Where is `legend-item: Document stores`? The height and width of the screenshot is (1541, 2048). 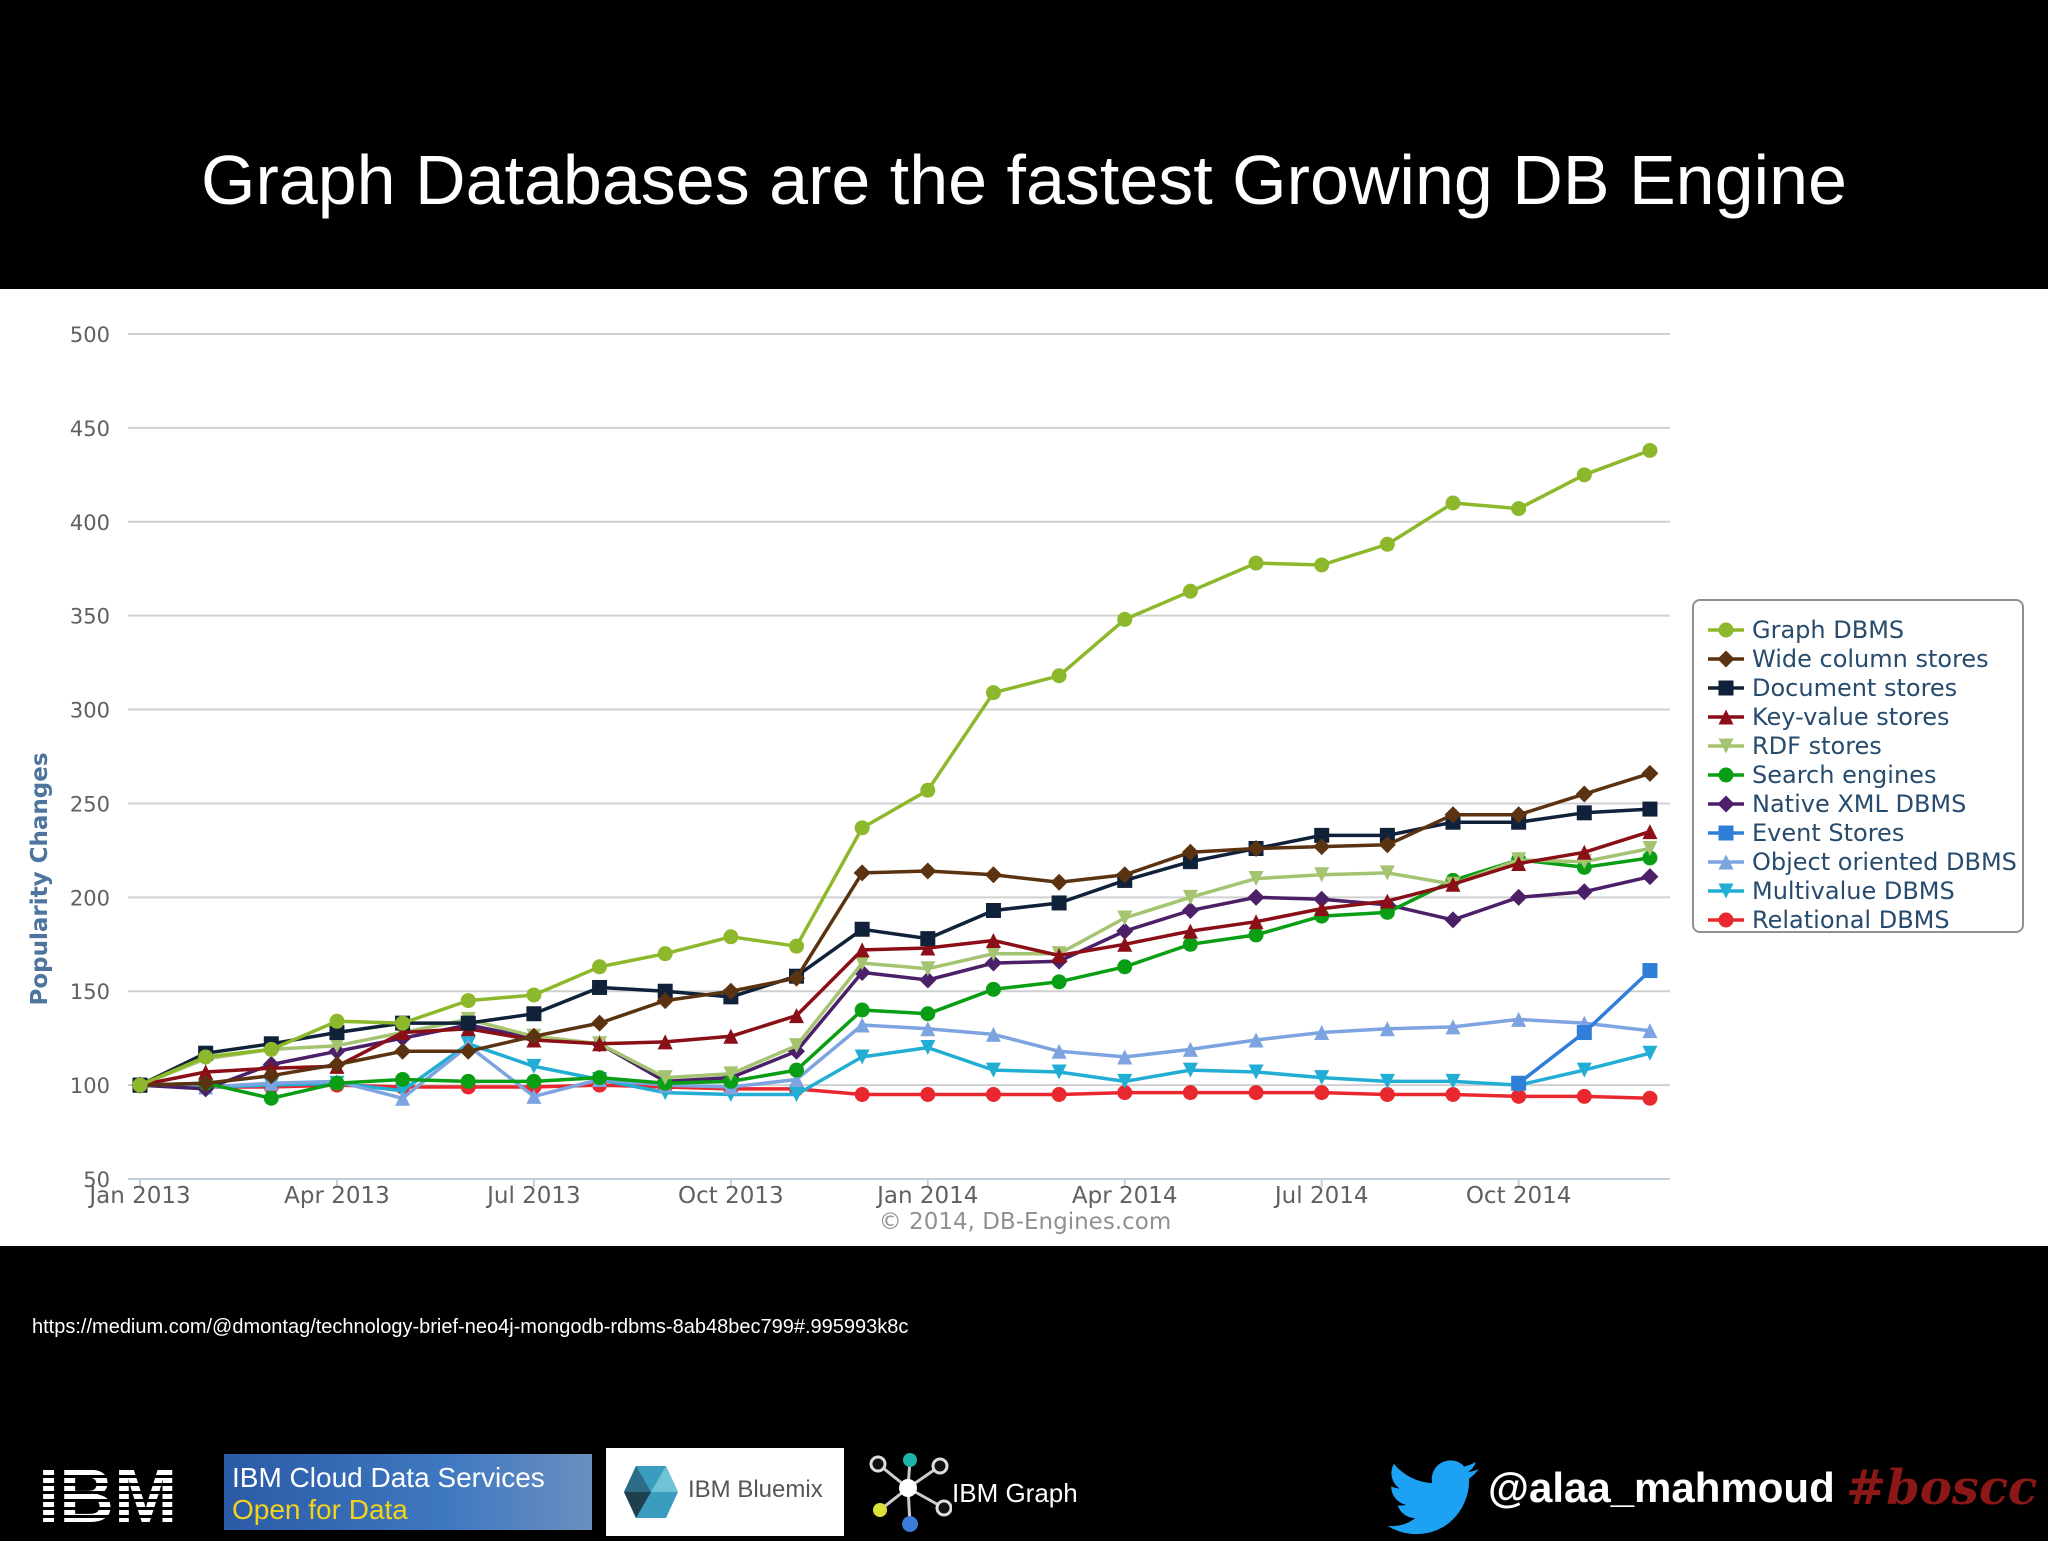
legend-item: Document stores is located at coordinates (1865, 687).